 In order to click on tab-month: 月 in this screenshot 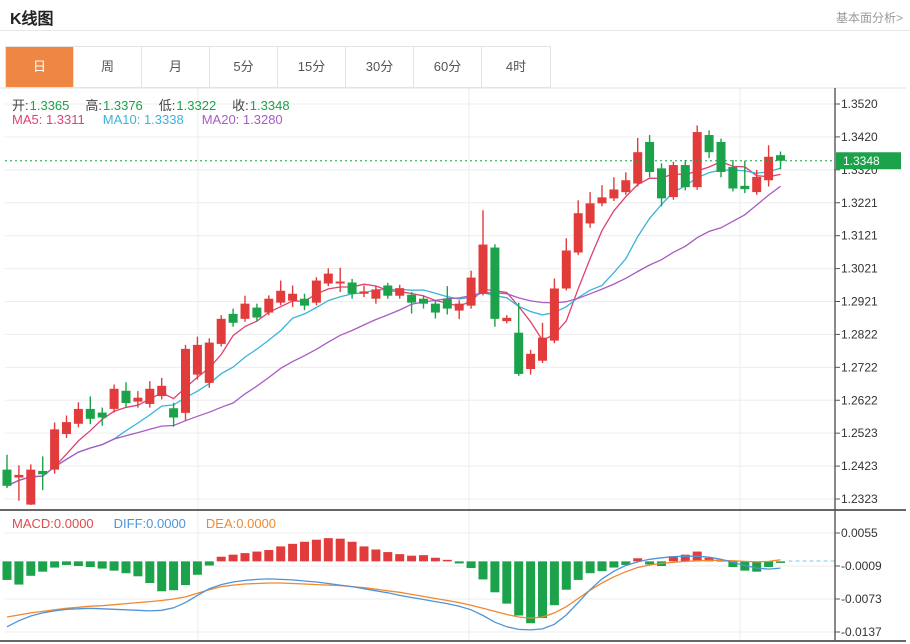, I will do `click(176, 67)`.